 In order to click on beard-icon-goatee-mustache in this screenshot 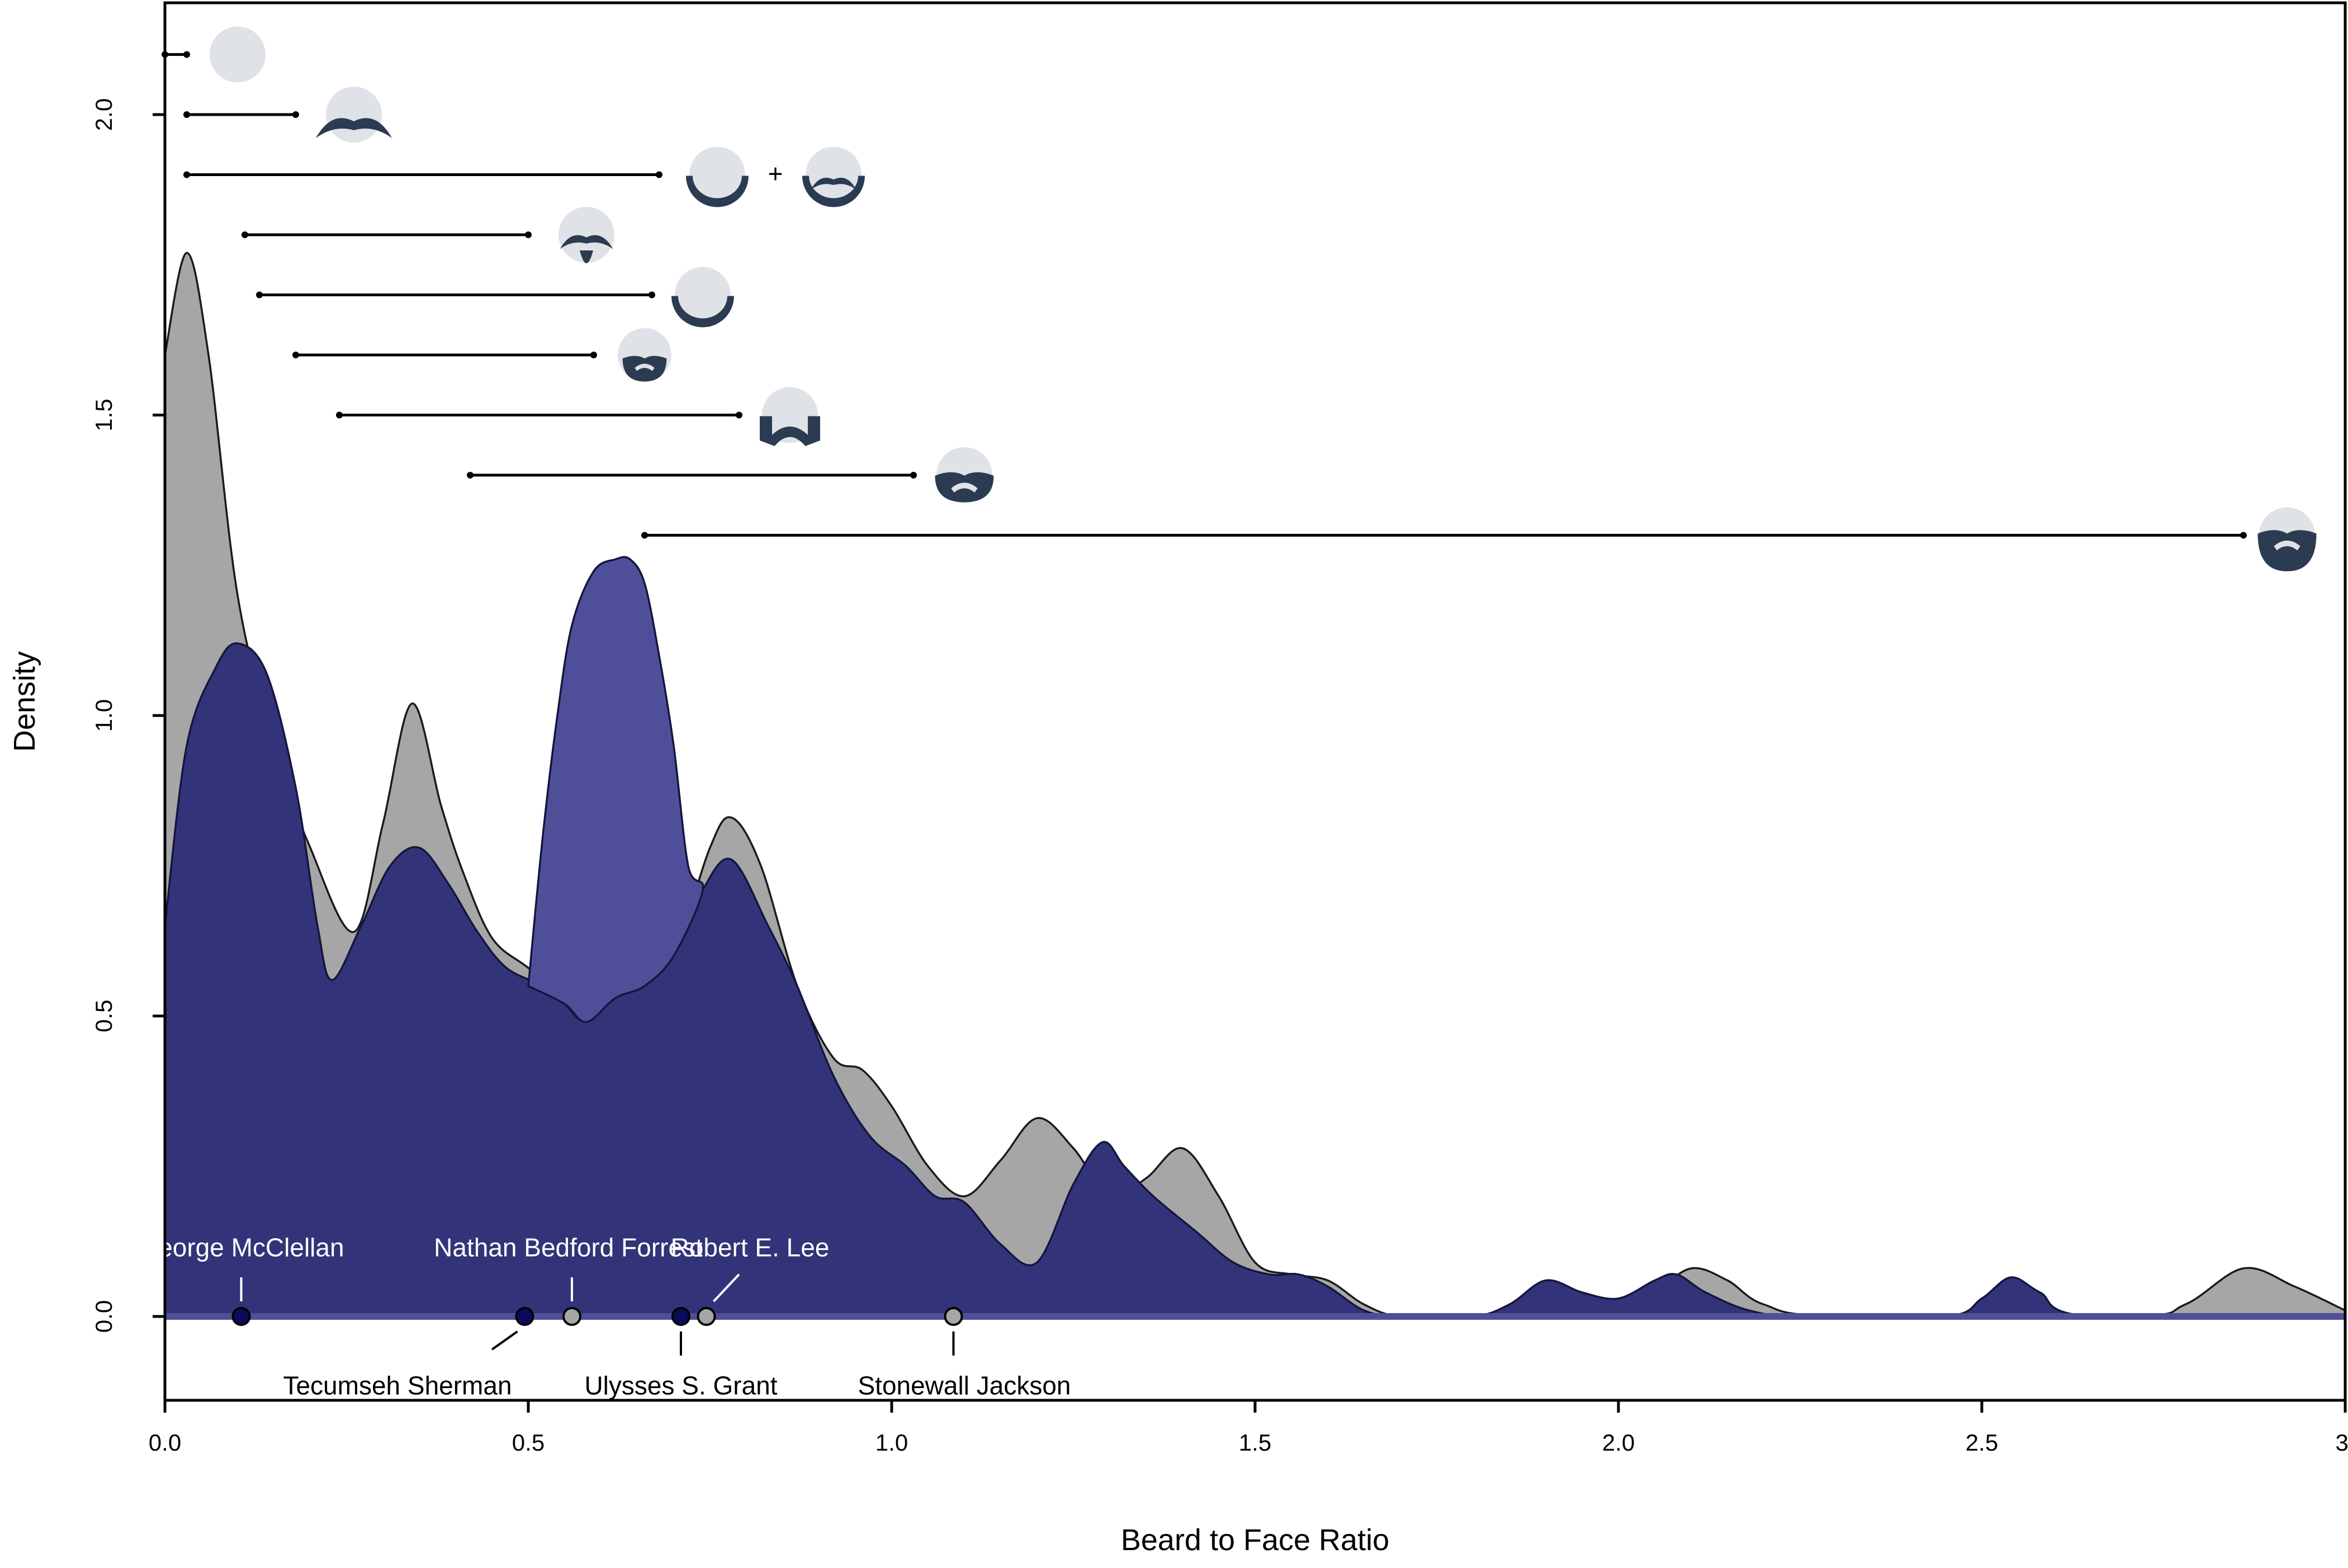, I will do `click(586, 235)`.